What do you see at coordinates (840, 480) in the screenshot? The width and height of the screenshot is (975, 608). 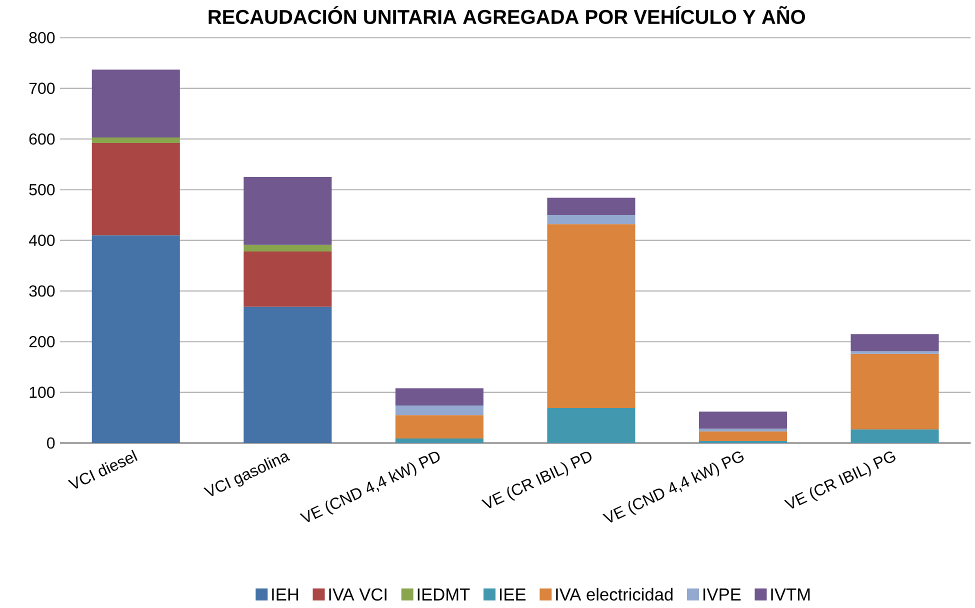 I see `x-tick-label: VE (CR IBIL) PG` at bounding box center [840, 480].